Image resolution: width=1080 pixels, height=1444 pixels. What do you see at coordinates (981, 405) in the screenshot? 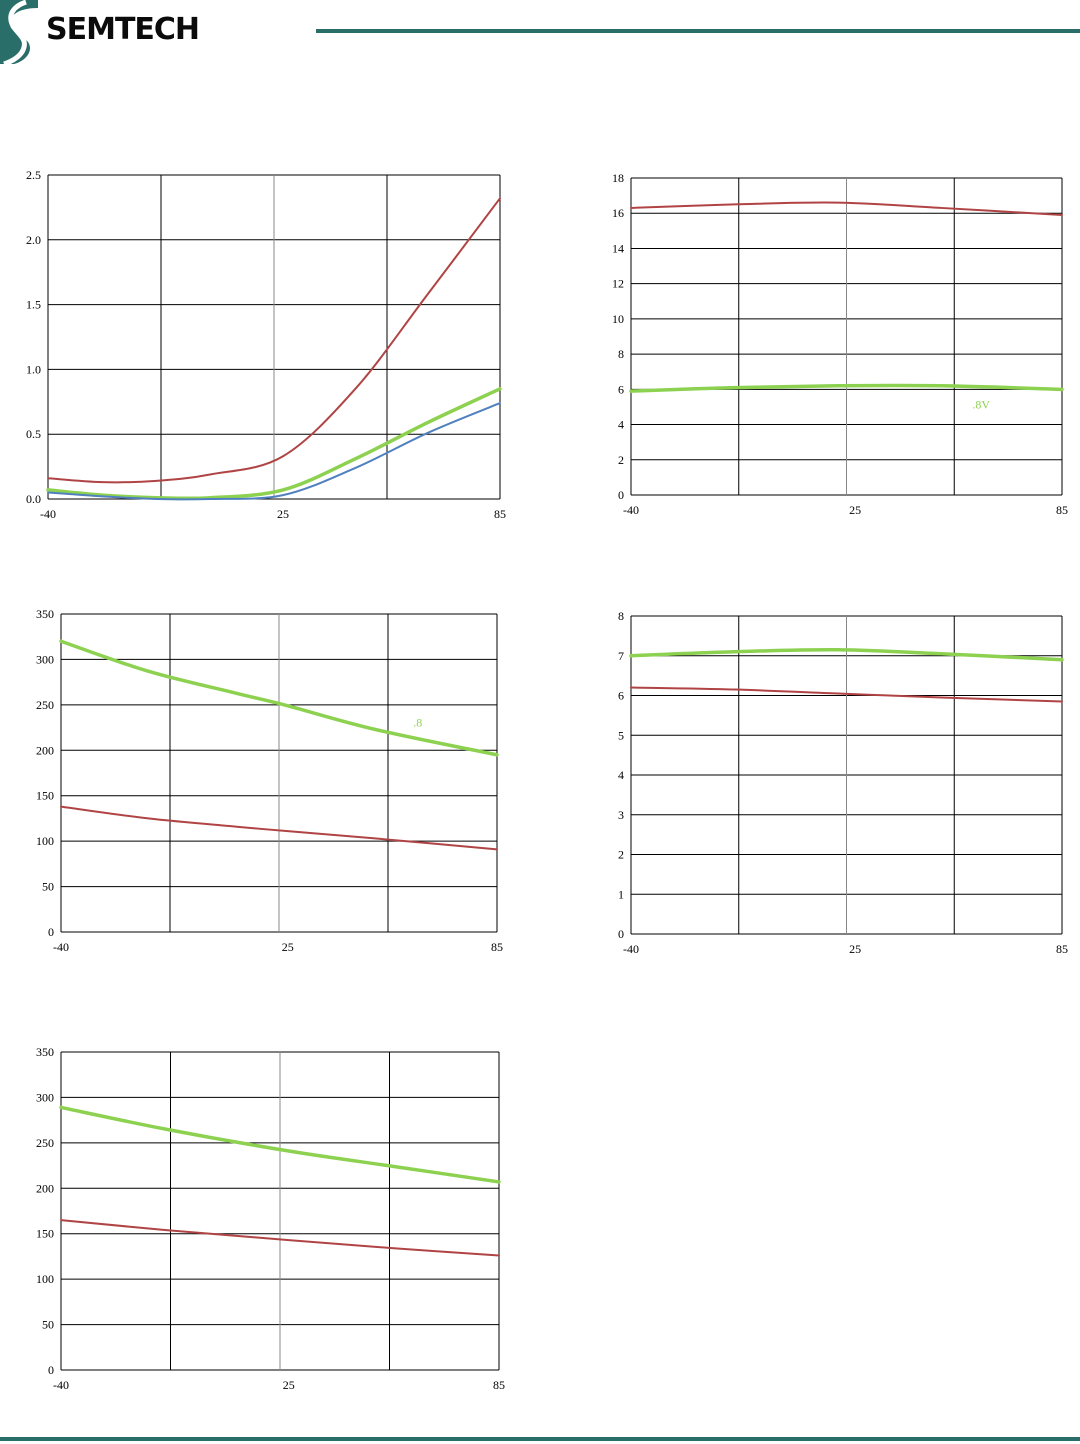
I see `annotation-label: .8V` at bounding box center [981, 405].